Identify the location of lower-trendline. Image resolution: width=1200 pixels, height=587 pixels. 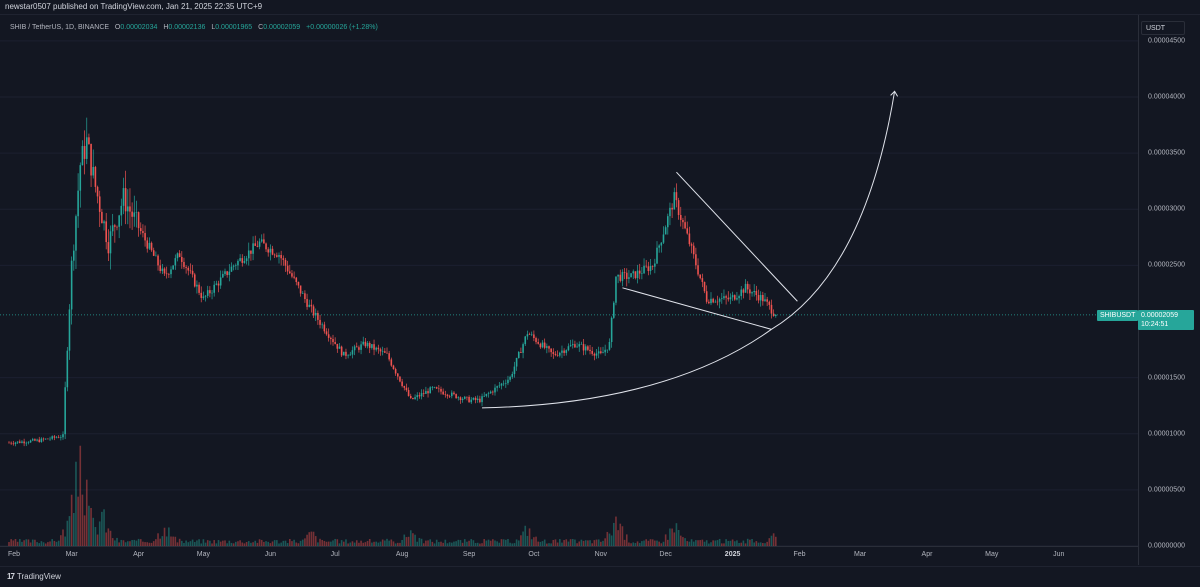
(697, 308).